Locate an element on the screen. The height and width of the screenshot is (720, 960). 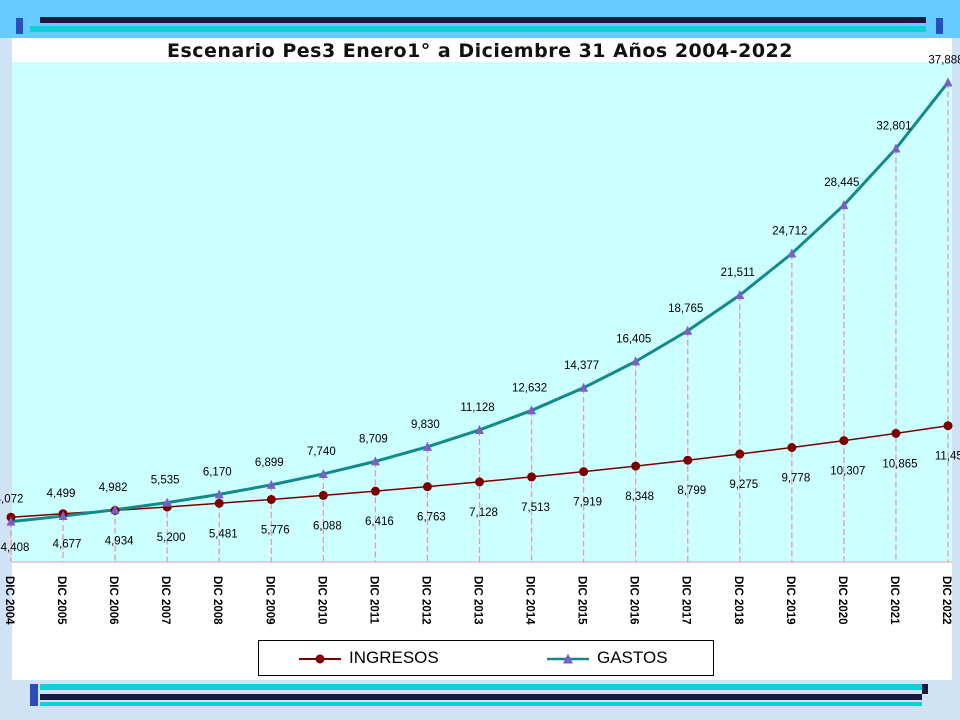
data-label-ingresos: 11,454 is located at coordinates (947, 457).